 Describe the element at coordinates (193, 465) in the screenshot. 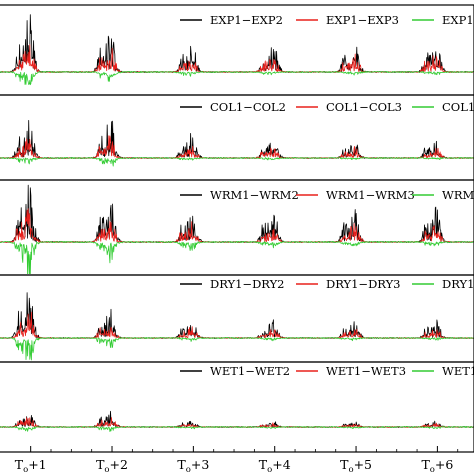

I see `x-tick-label: To+3` at that location.